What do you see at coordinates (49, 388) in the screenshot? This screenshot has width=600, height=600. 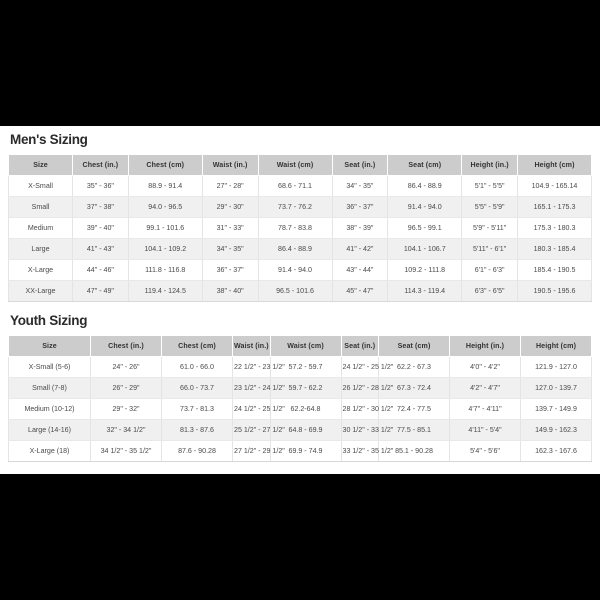 I see `youth-size-label: Small (7-8)` at bounding box center [49, 388].